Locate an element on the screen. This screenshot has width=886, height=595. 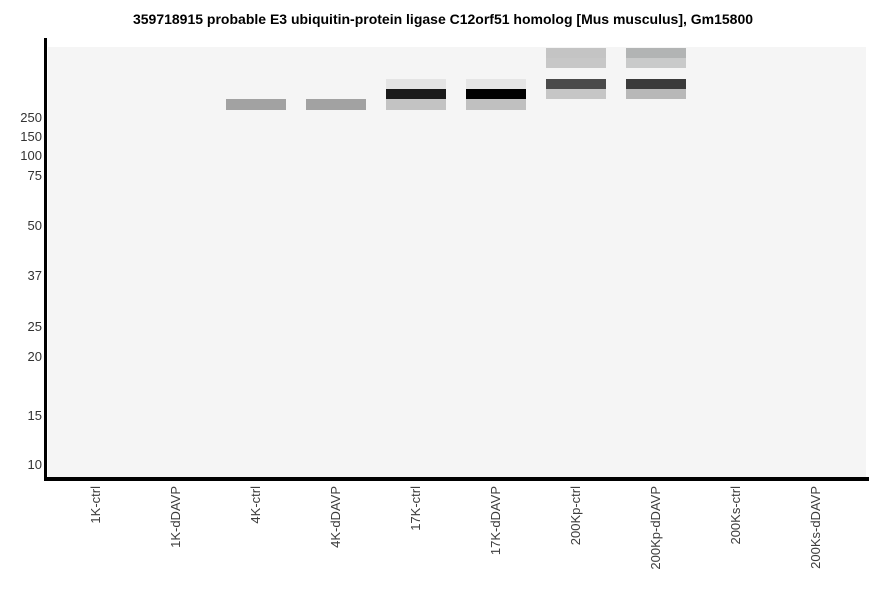
y-tick-label-250: 250 is located at coordinates (31, 117).